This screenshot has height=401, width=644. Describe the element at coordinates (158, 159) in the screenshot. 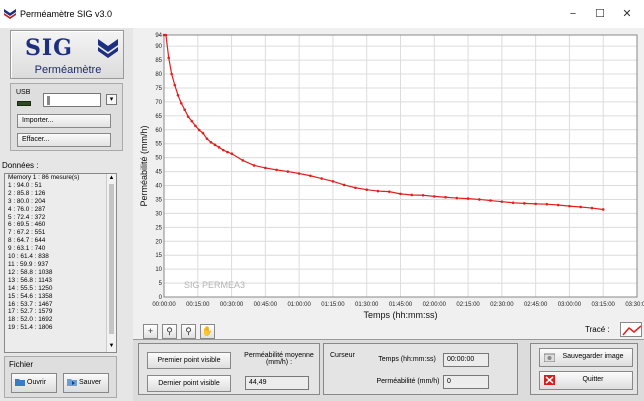

I see `y-tick-label: 50` at that location.